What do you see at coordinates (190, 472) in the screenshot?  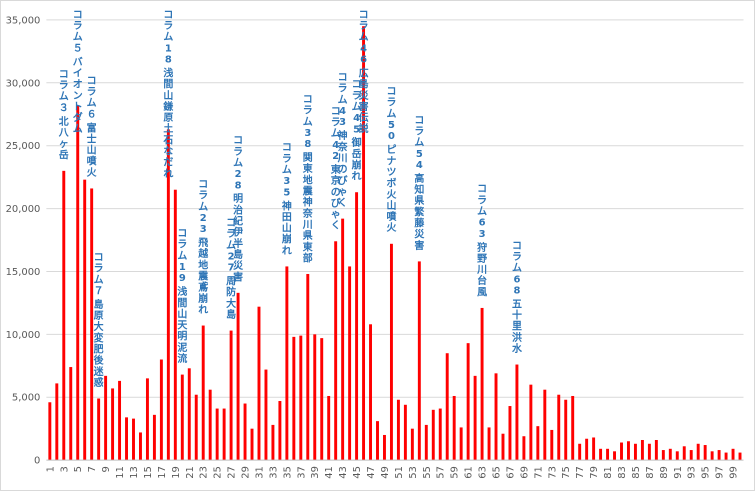 I see `x-tick-label: 21` at bounding box center [190, 472].